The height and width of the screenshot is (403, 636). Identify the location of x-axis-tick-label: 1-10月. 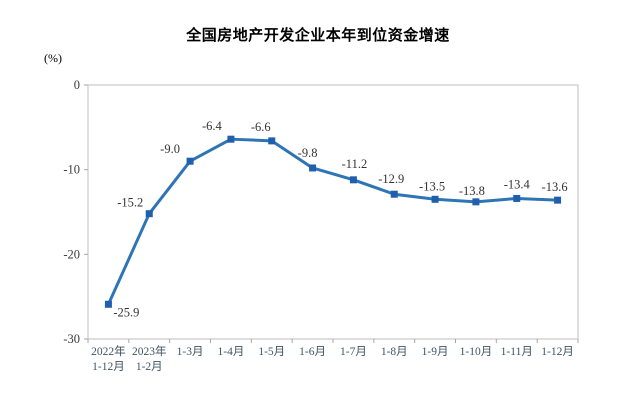
(476, 352).